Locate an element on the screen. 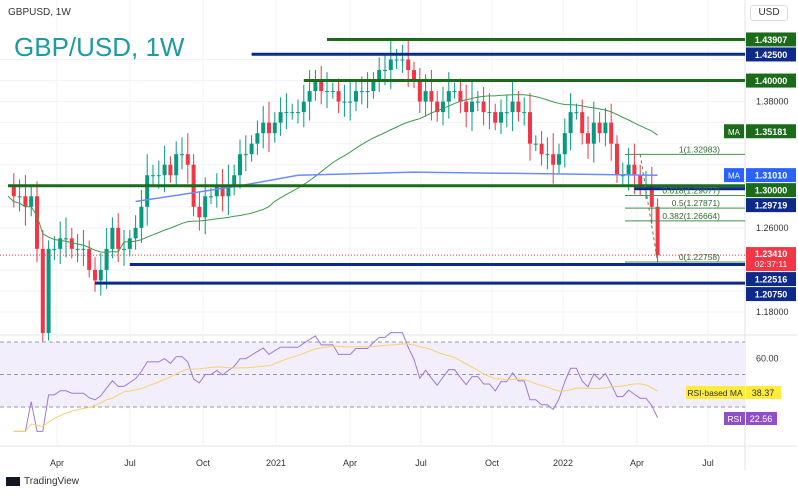 Image resolution: width=798 pixels, height=496 pixels. current-price-label: 1.23410 is located at coordinates (771, 254).